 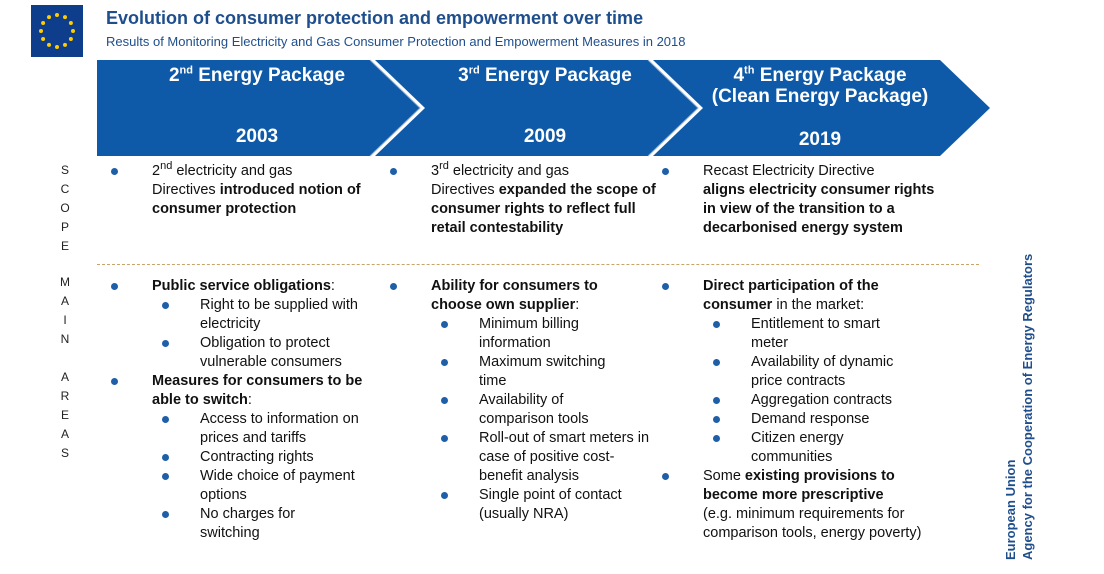 What do you see at coordinates (240, 457) in the screenshot?
I see `list-item: Contracting rights` at bounding box center [240, 457].